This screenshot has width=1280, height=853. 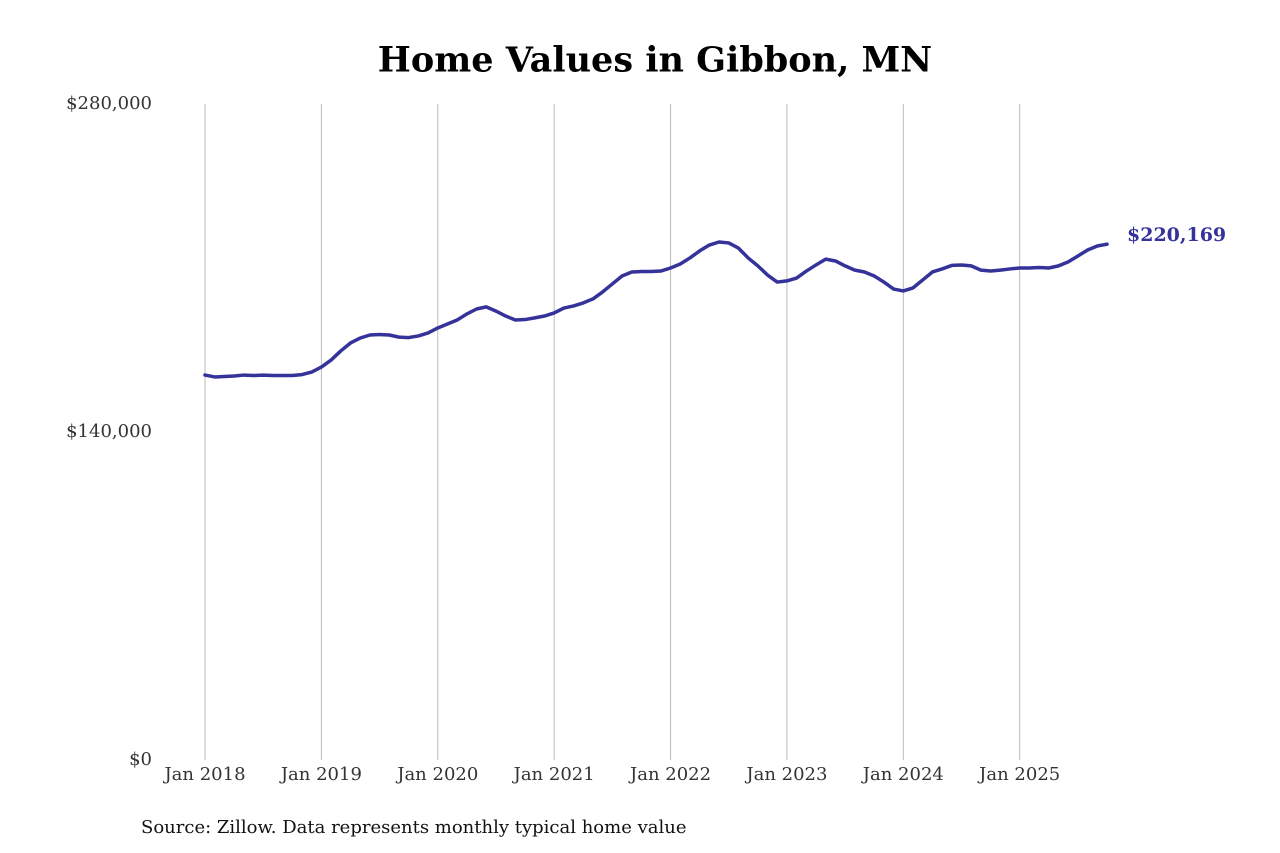 I want to click on y-tick-label: $0, so click(x=140, y=759).